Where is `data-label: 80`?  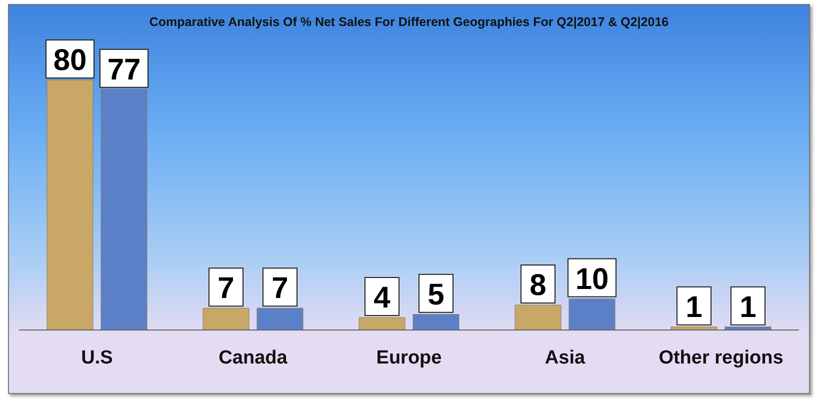 data-label: 80 is located at coordinates (70, 60).